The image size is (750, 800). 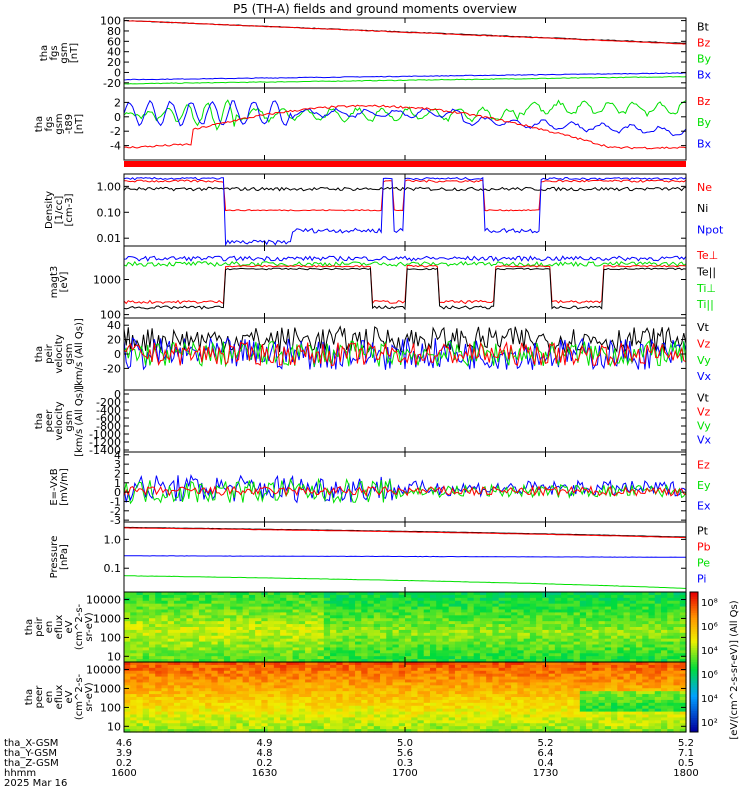 What do you see at coordinates (405, 556) in the screenshot?
I see `line-Pe` at bounding box center [405, 556].